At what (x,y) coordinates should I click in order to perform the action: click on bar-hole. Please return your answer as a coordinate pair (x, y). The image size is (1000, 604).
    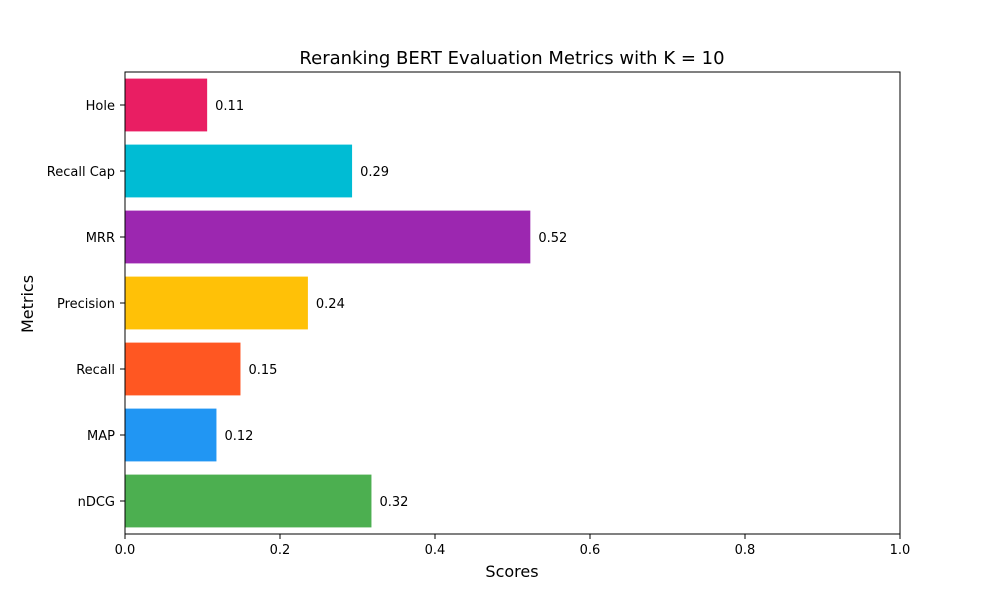
    Looking at the image, I should click on (166, 105).